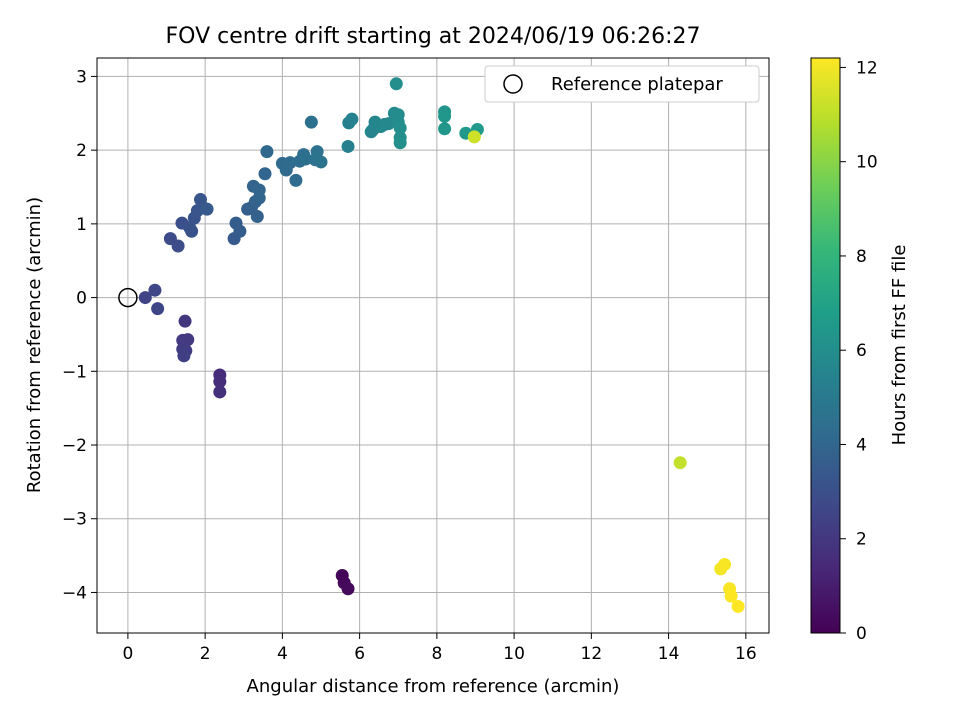 Image resolution: width=960 pixels, height=720 pixels. I want to click on colorbar-bar, so click(825, 345).